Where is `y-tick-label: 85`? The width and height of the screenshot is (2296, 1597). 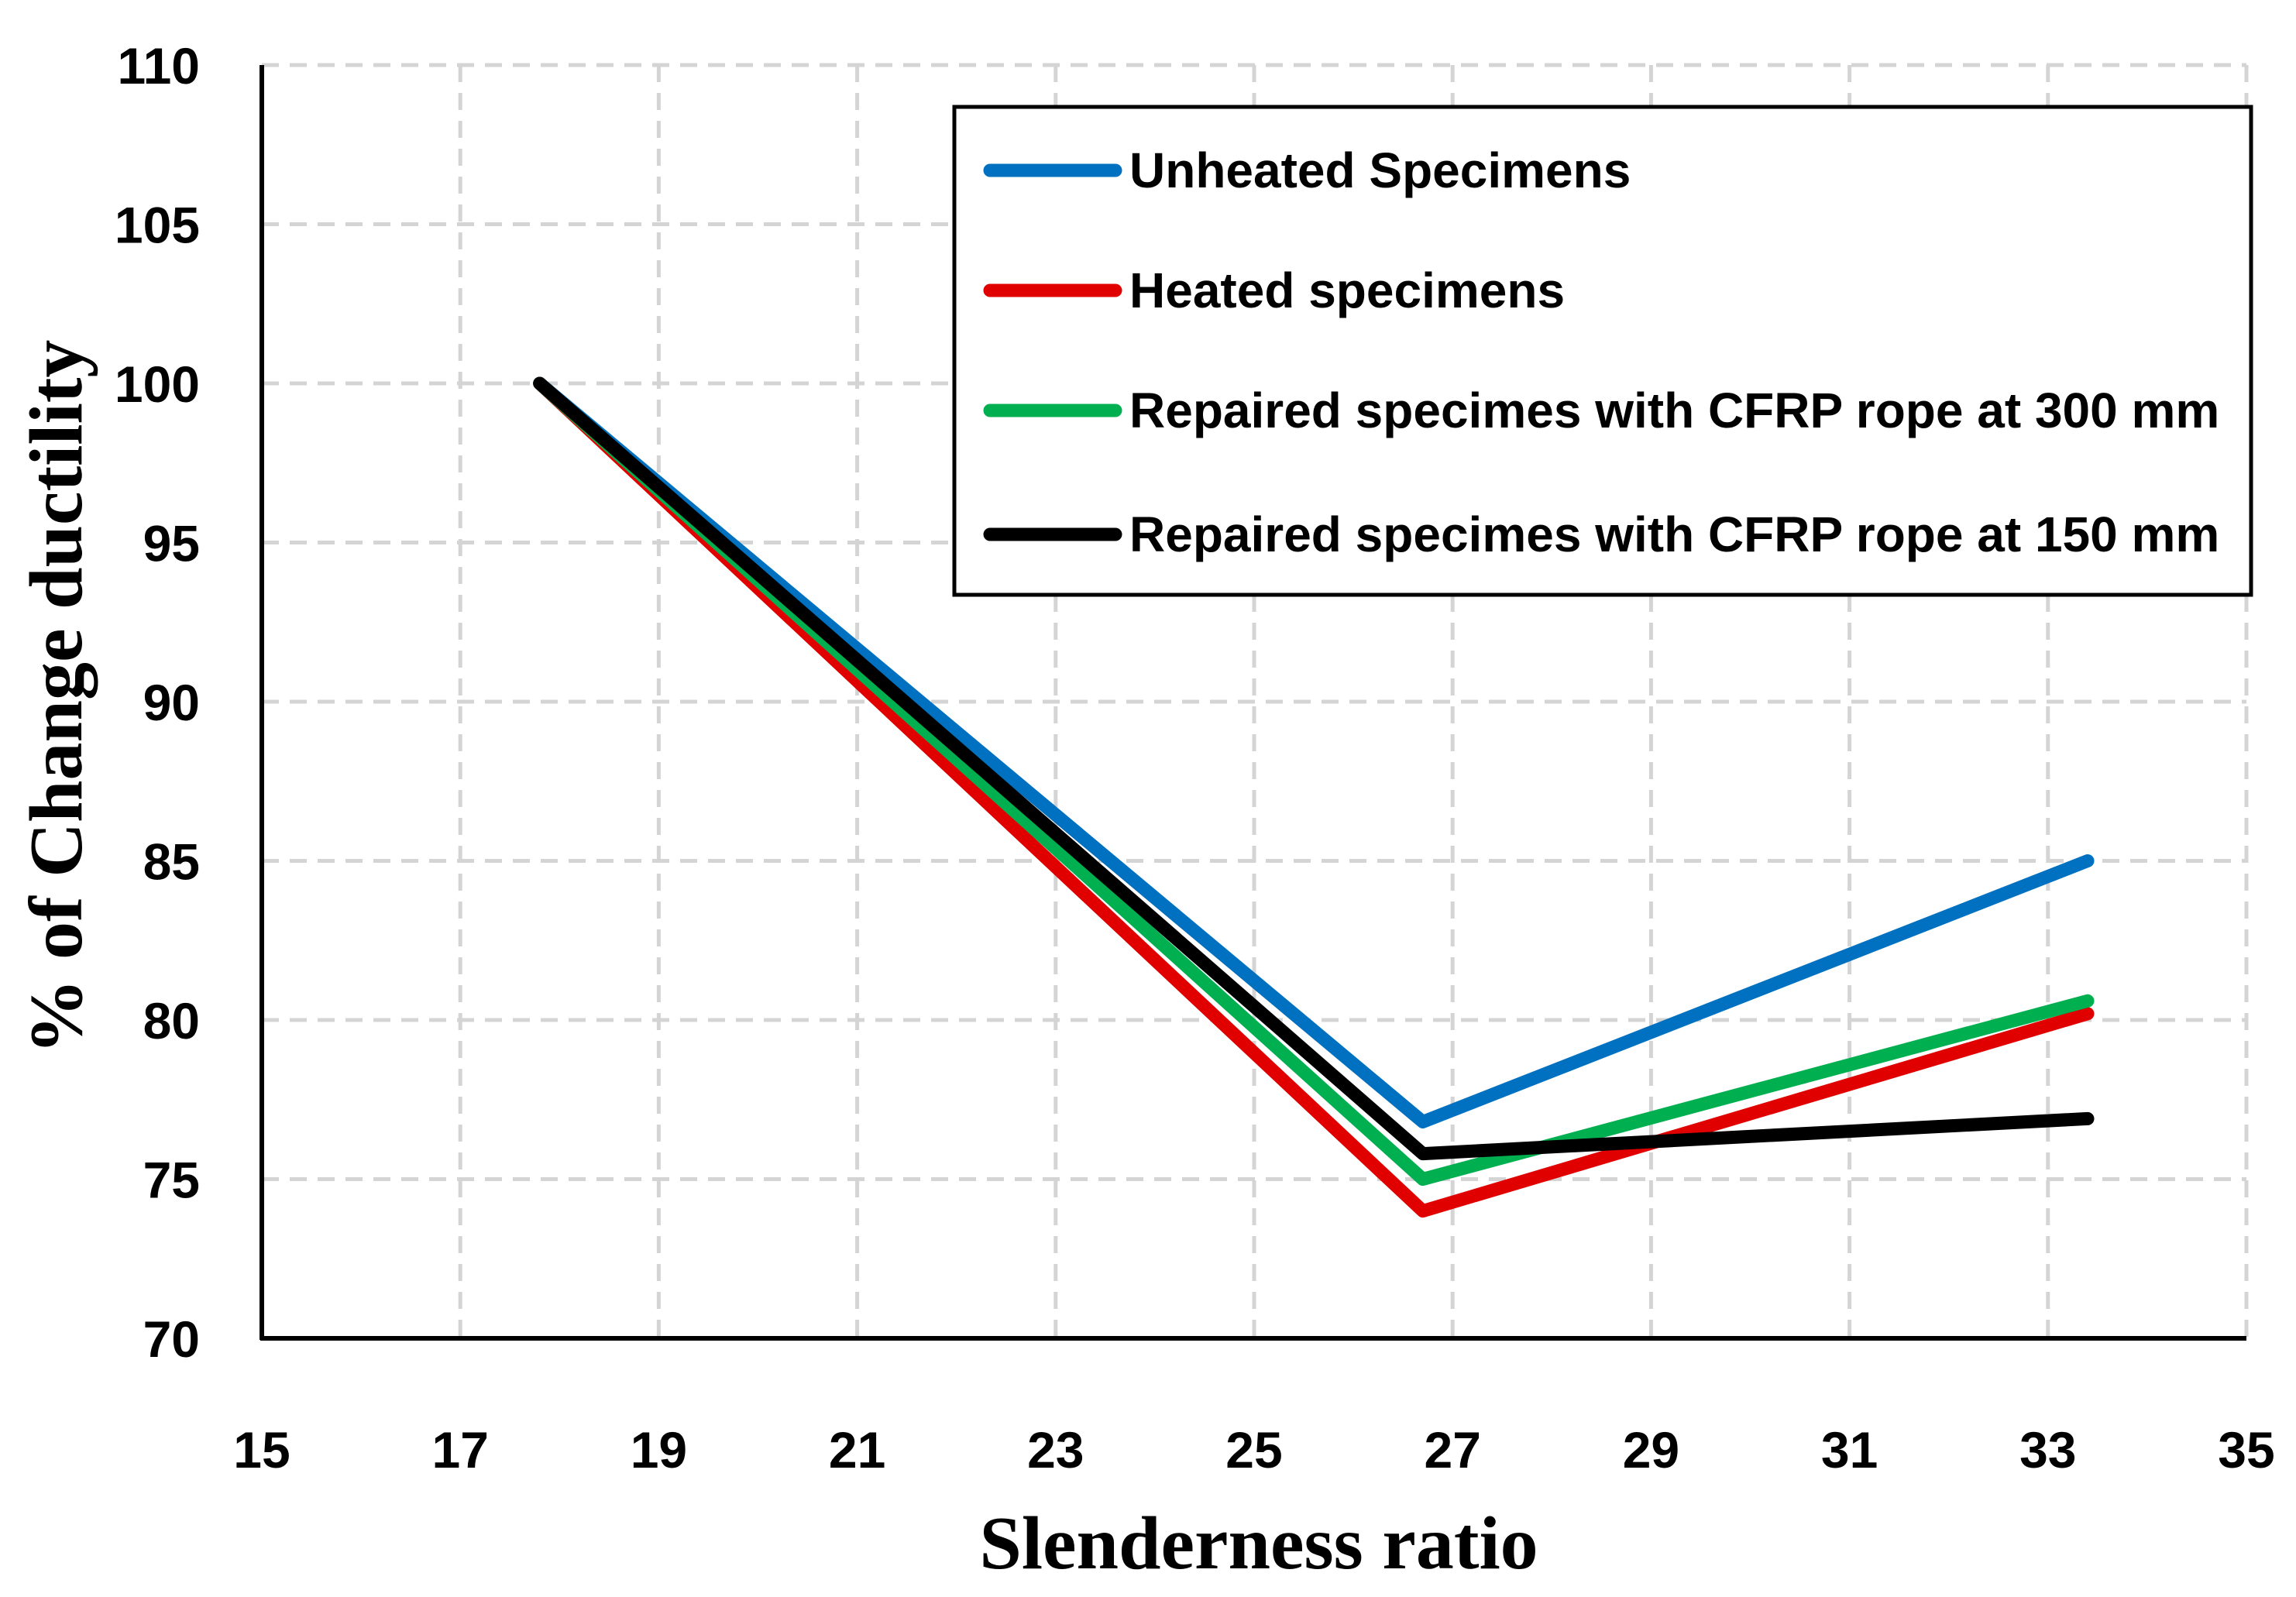 y-tick-label: 85 is located at coordinates (171, 862).